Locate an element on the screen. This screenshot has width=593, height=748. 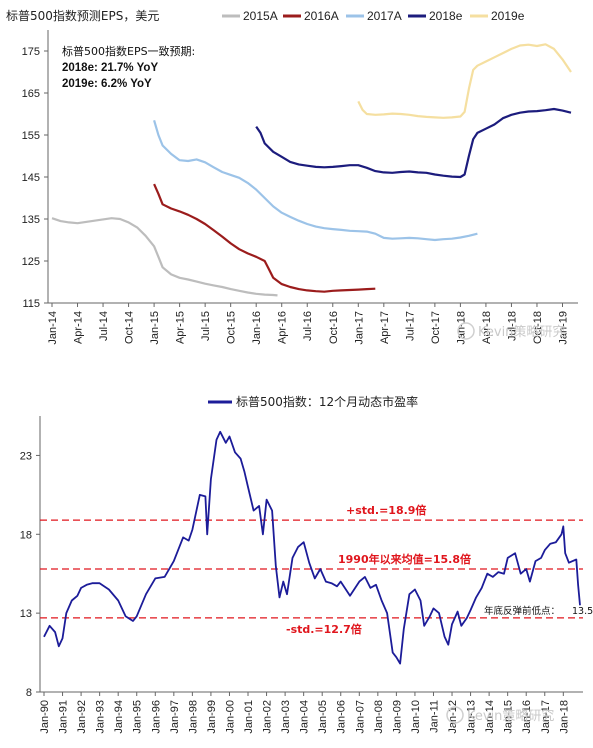
chart2-x-tick-label: Jan-18 is located at coordinates (564, 717).